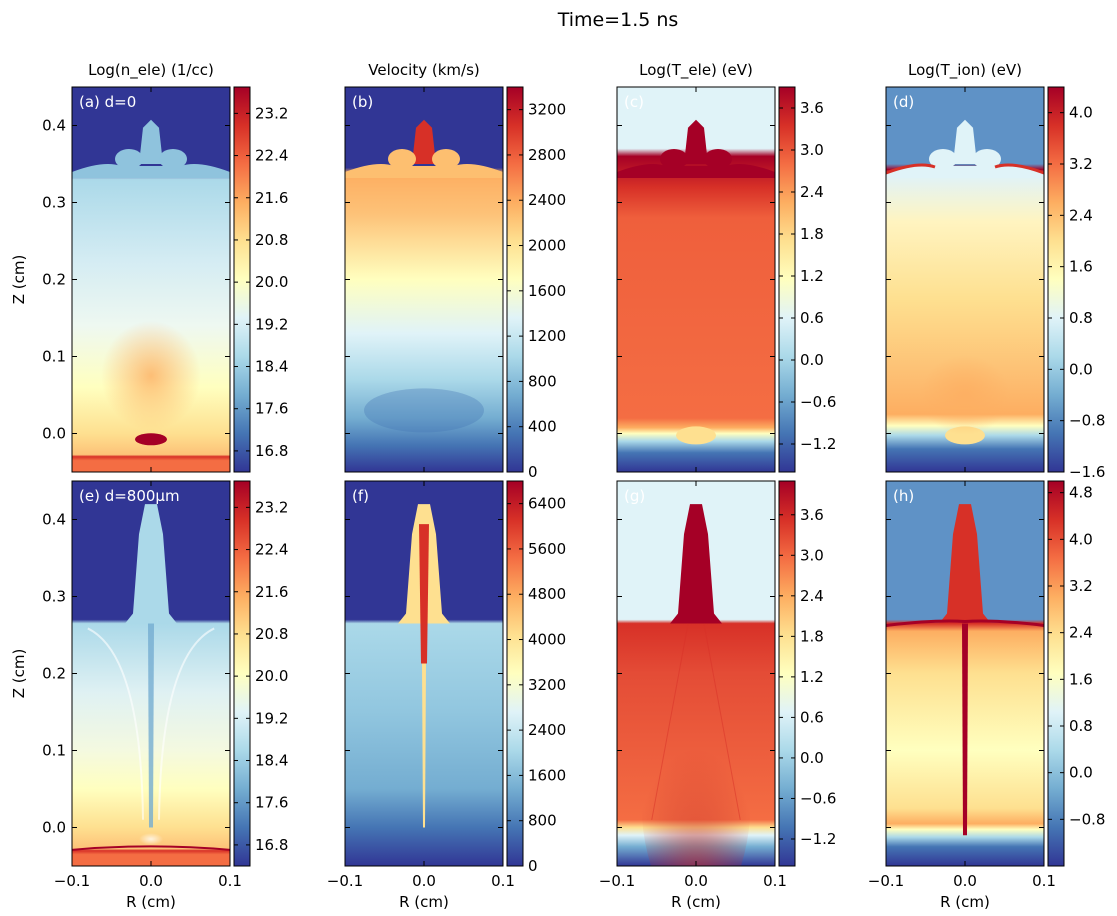 The width and height of the screenshot is (1117, 916). I want to click on panel-label: (c), so click(634, 102).